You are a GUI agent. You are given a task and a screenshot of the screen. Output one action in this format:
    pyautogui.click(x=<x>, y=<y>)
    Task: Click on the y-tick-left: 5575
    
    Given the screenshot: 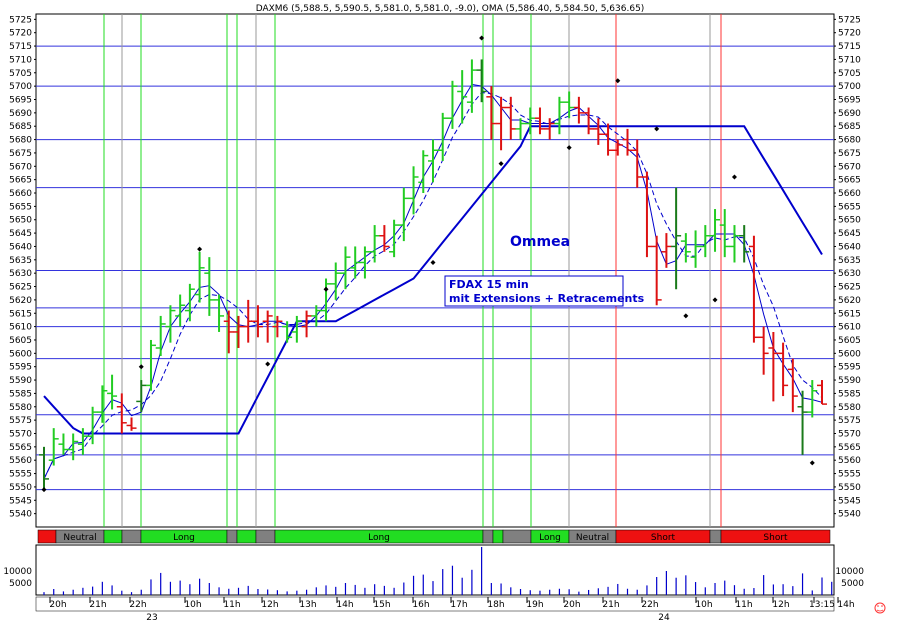 What is the action you would take?
    pyautogui.click(x=20, y=421)
    